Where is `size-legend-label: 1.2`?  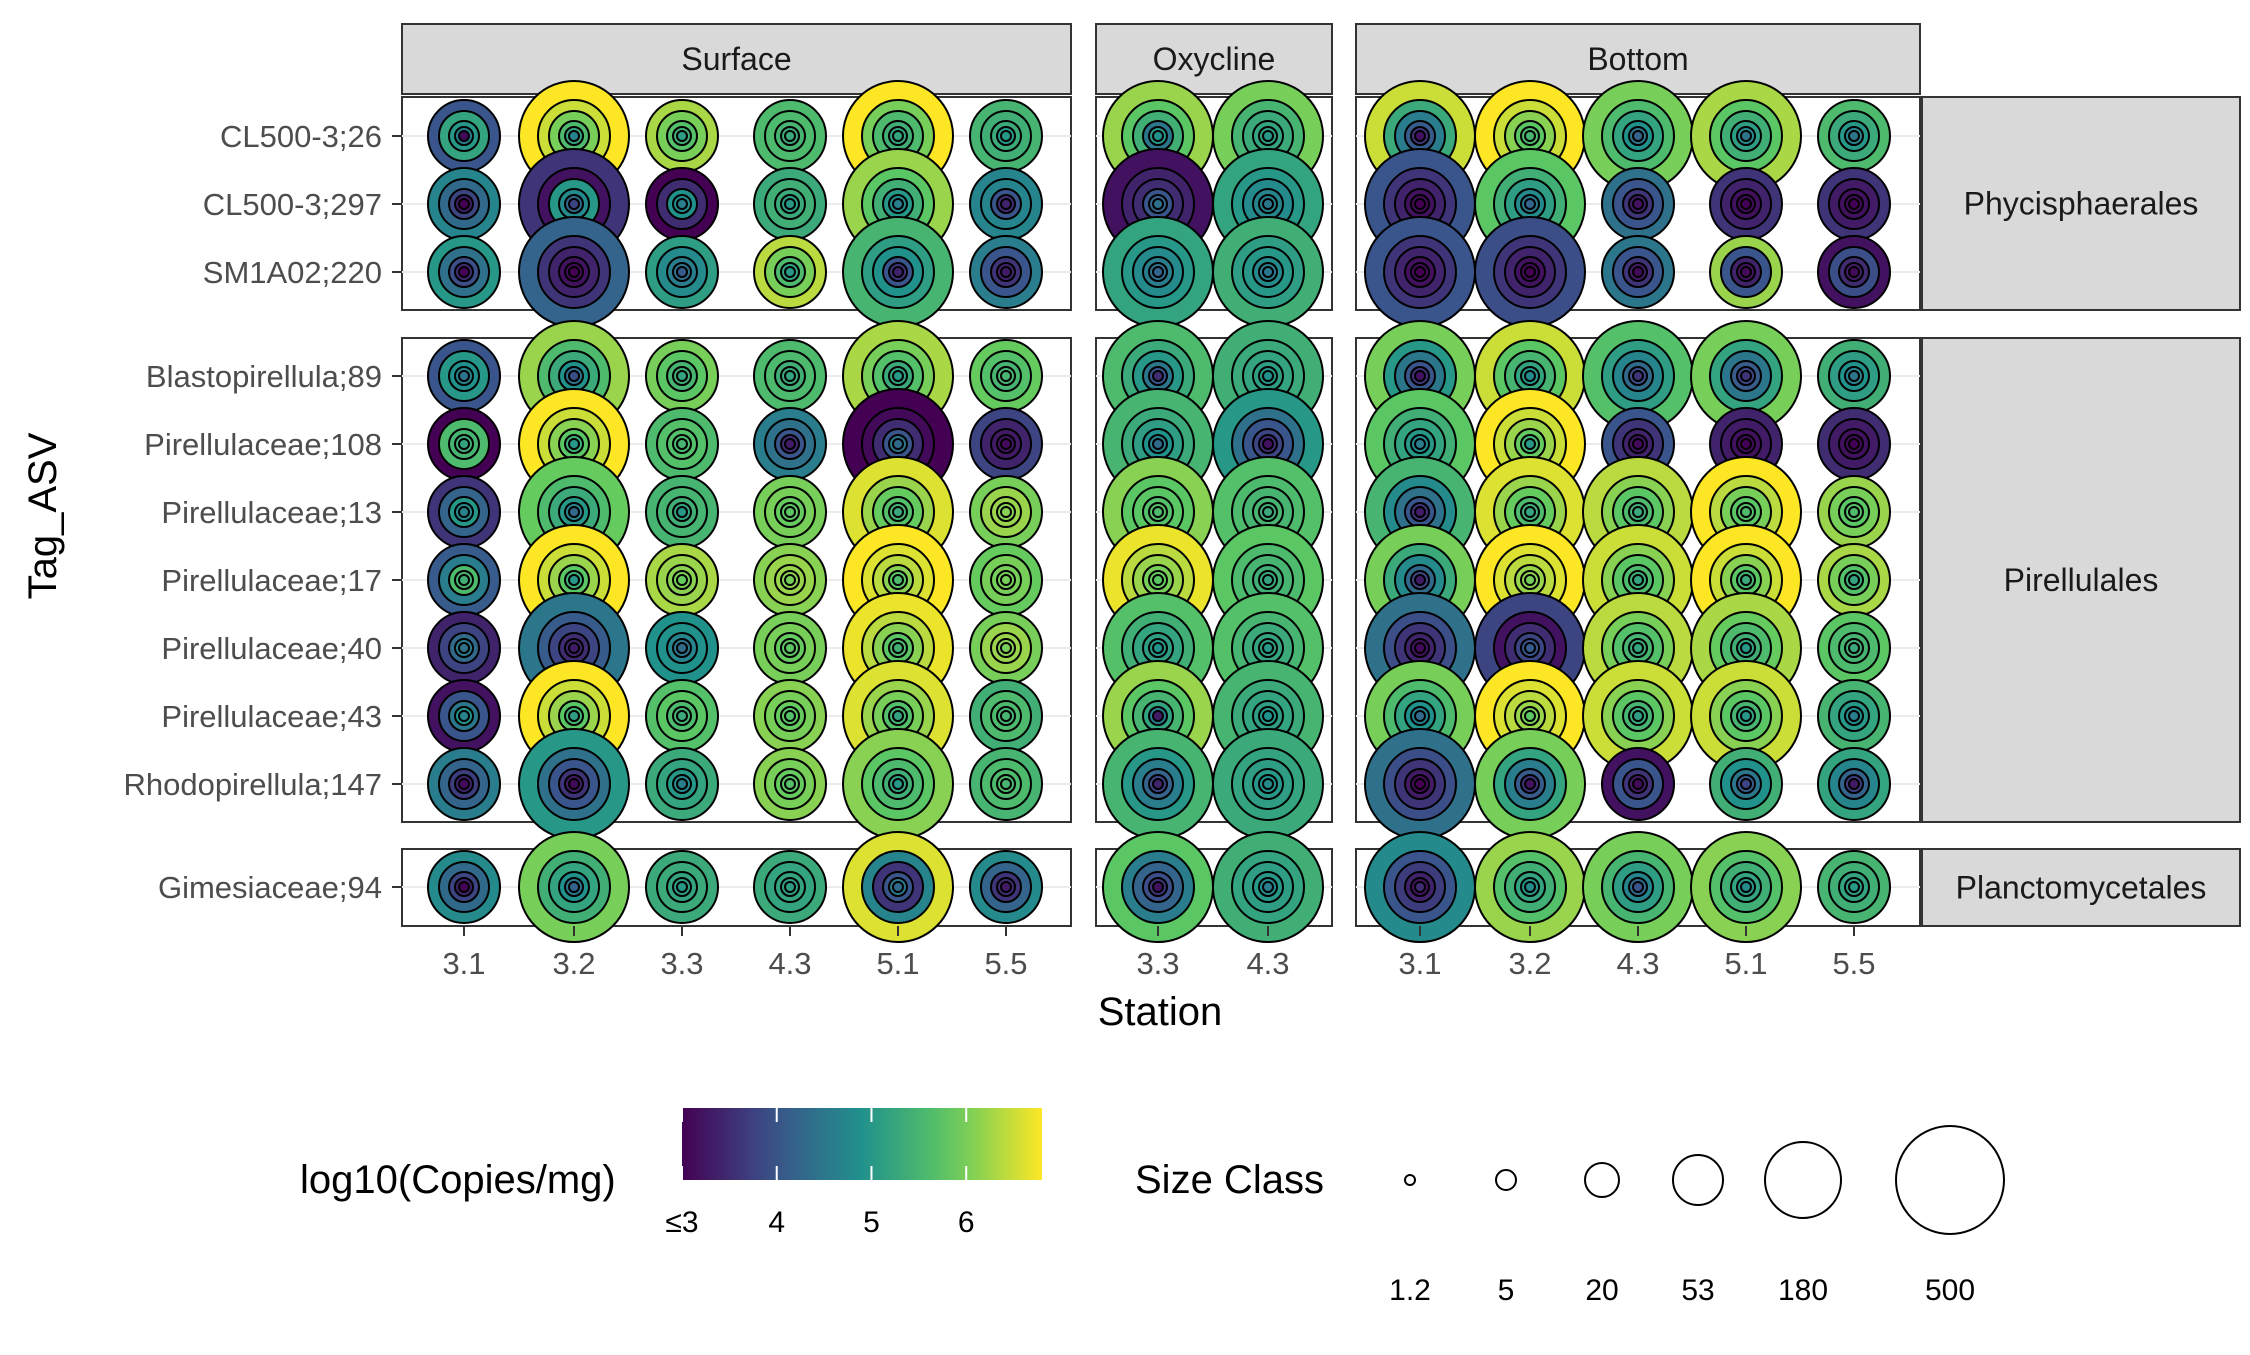 size-legend-label: 1.2 is located at coordinates (1410, 1290).